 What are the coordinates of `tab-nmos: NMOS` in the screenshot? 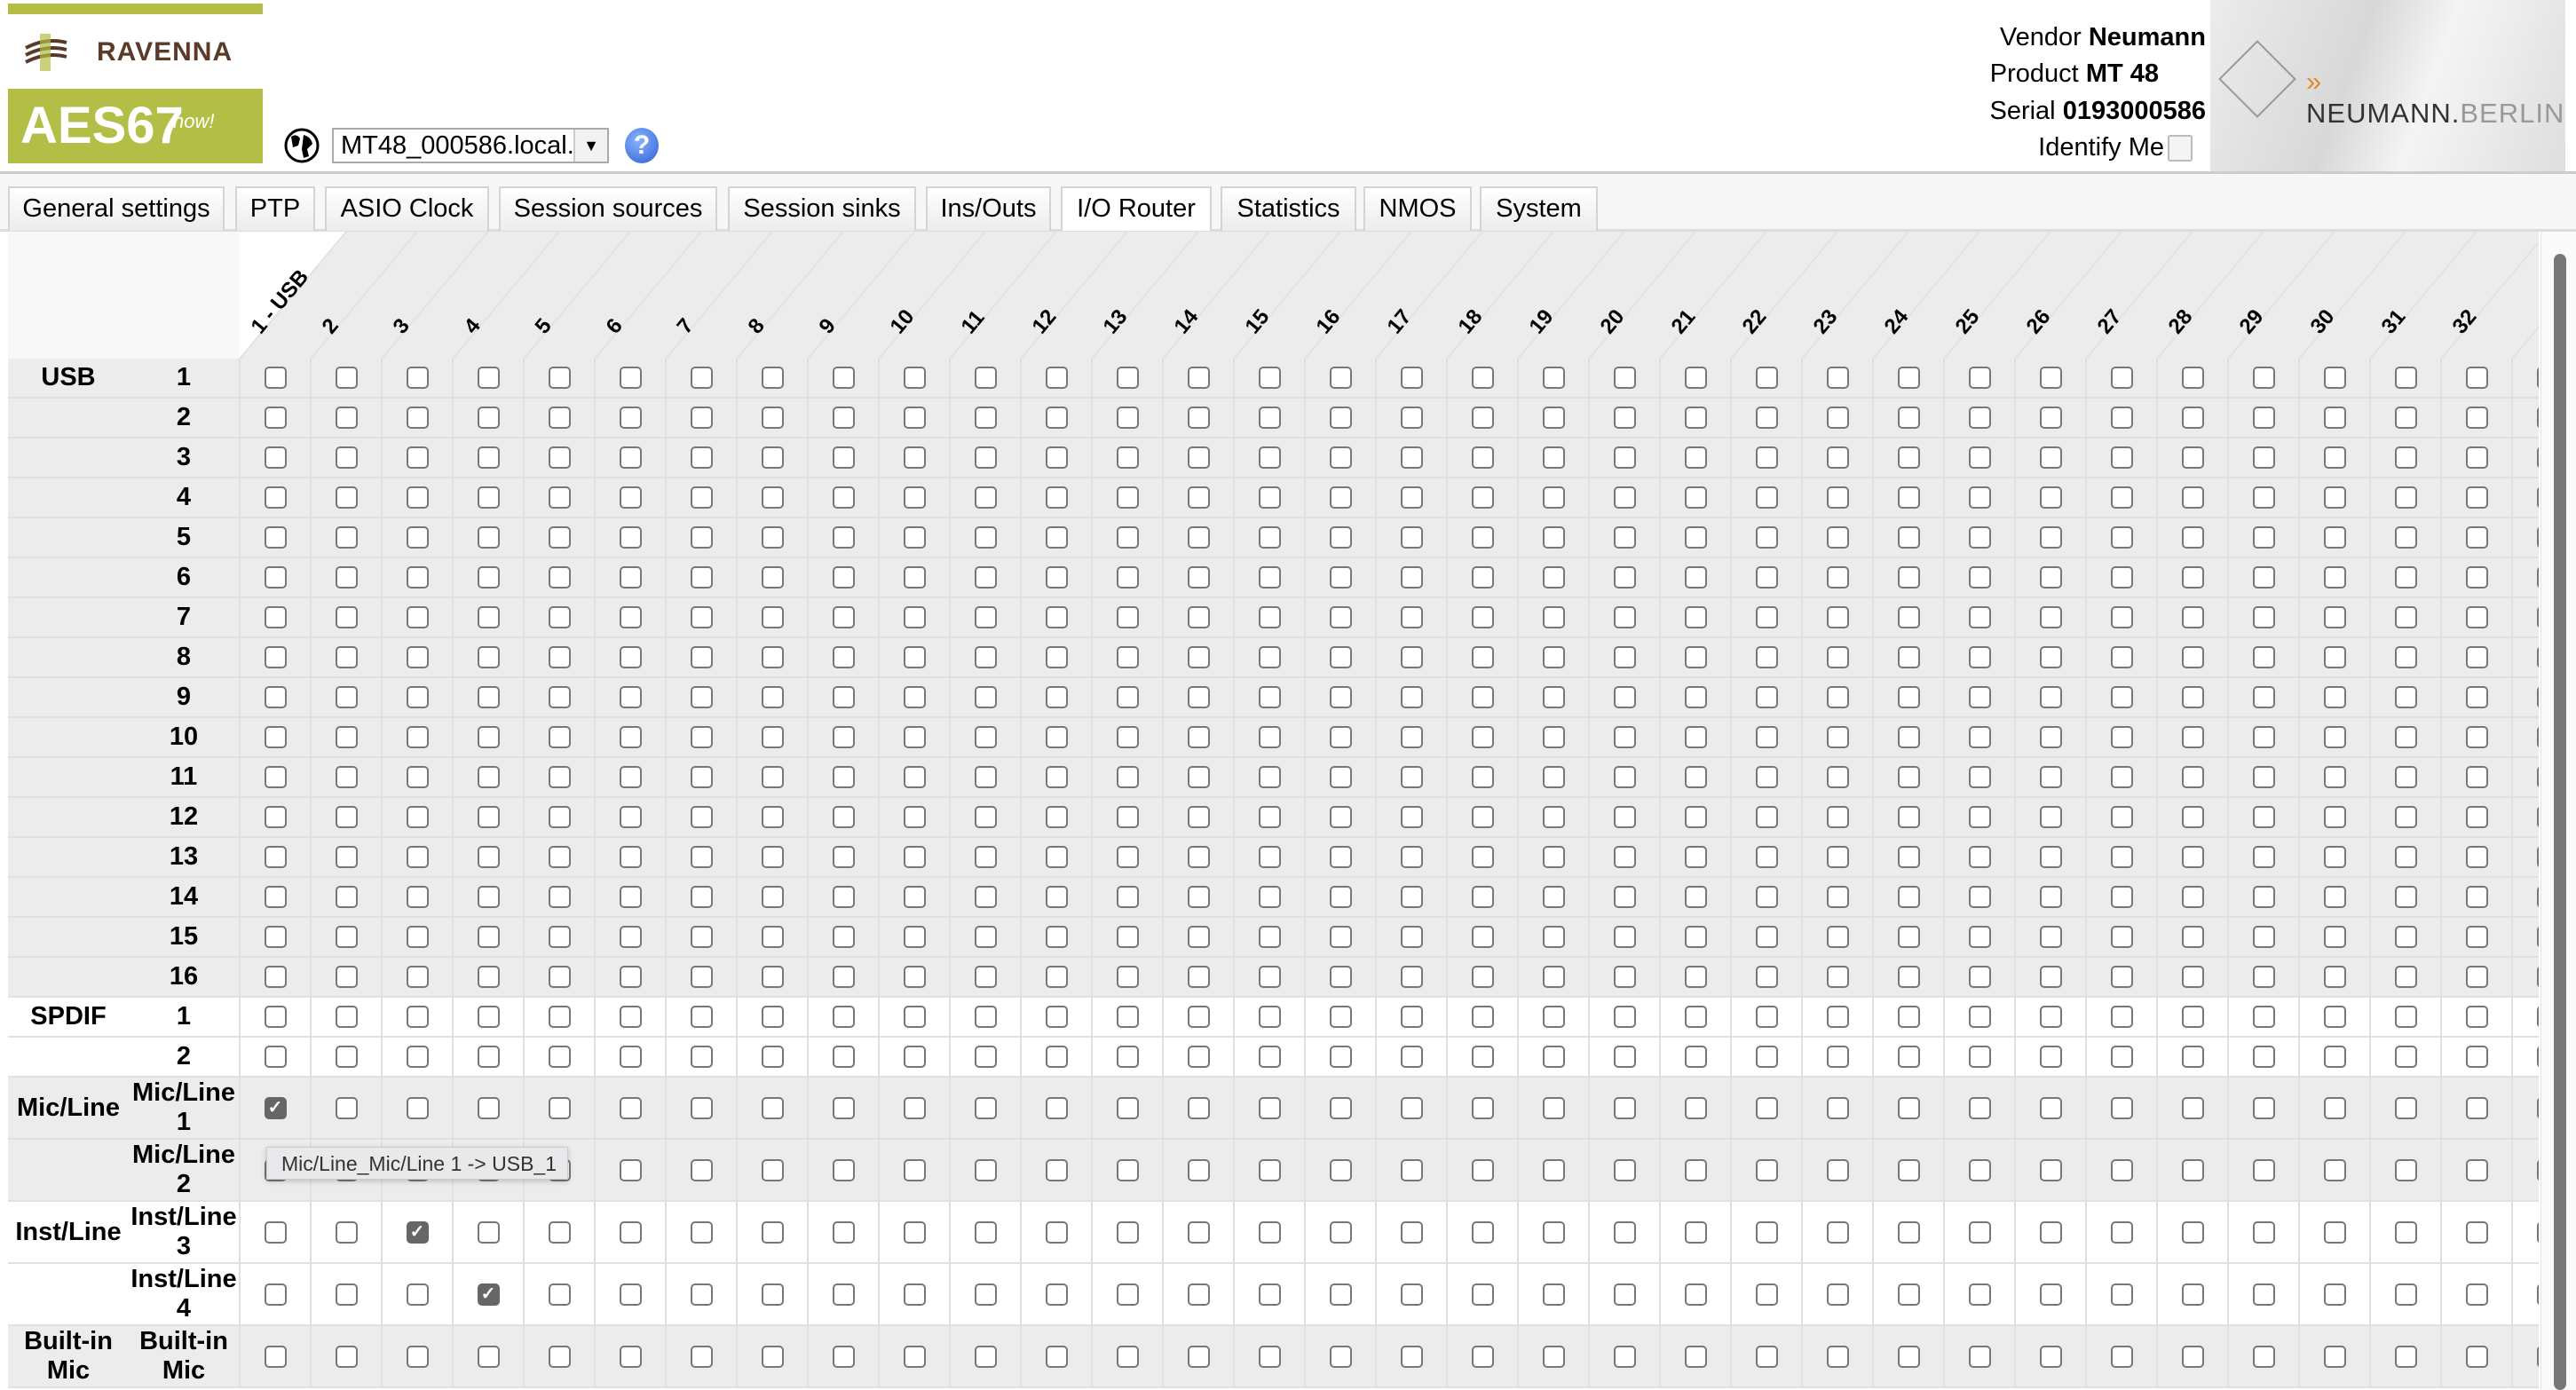 It's located at (1417, 208).